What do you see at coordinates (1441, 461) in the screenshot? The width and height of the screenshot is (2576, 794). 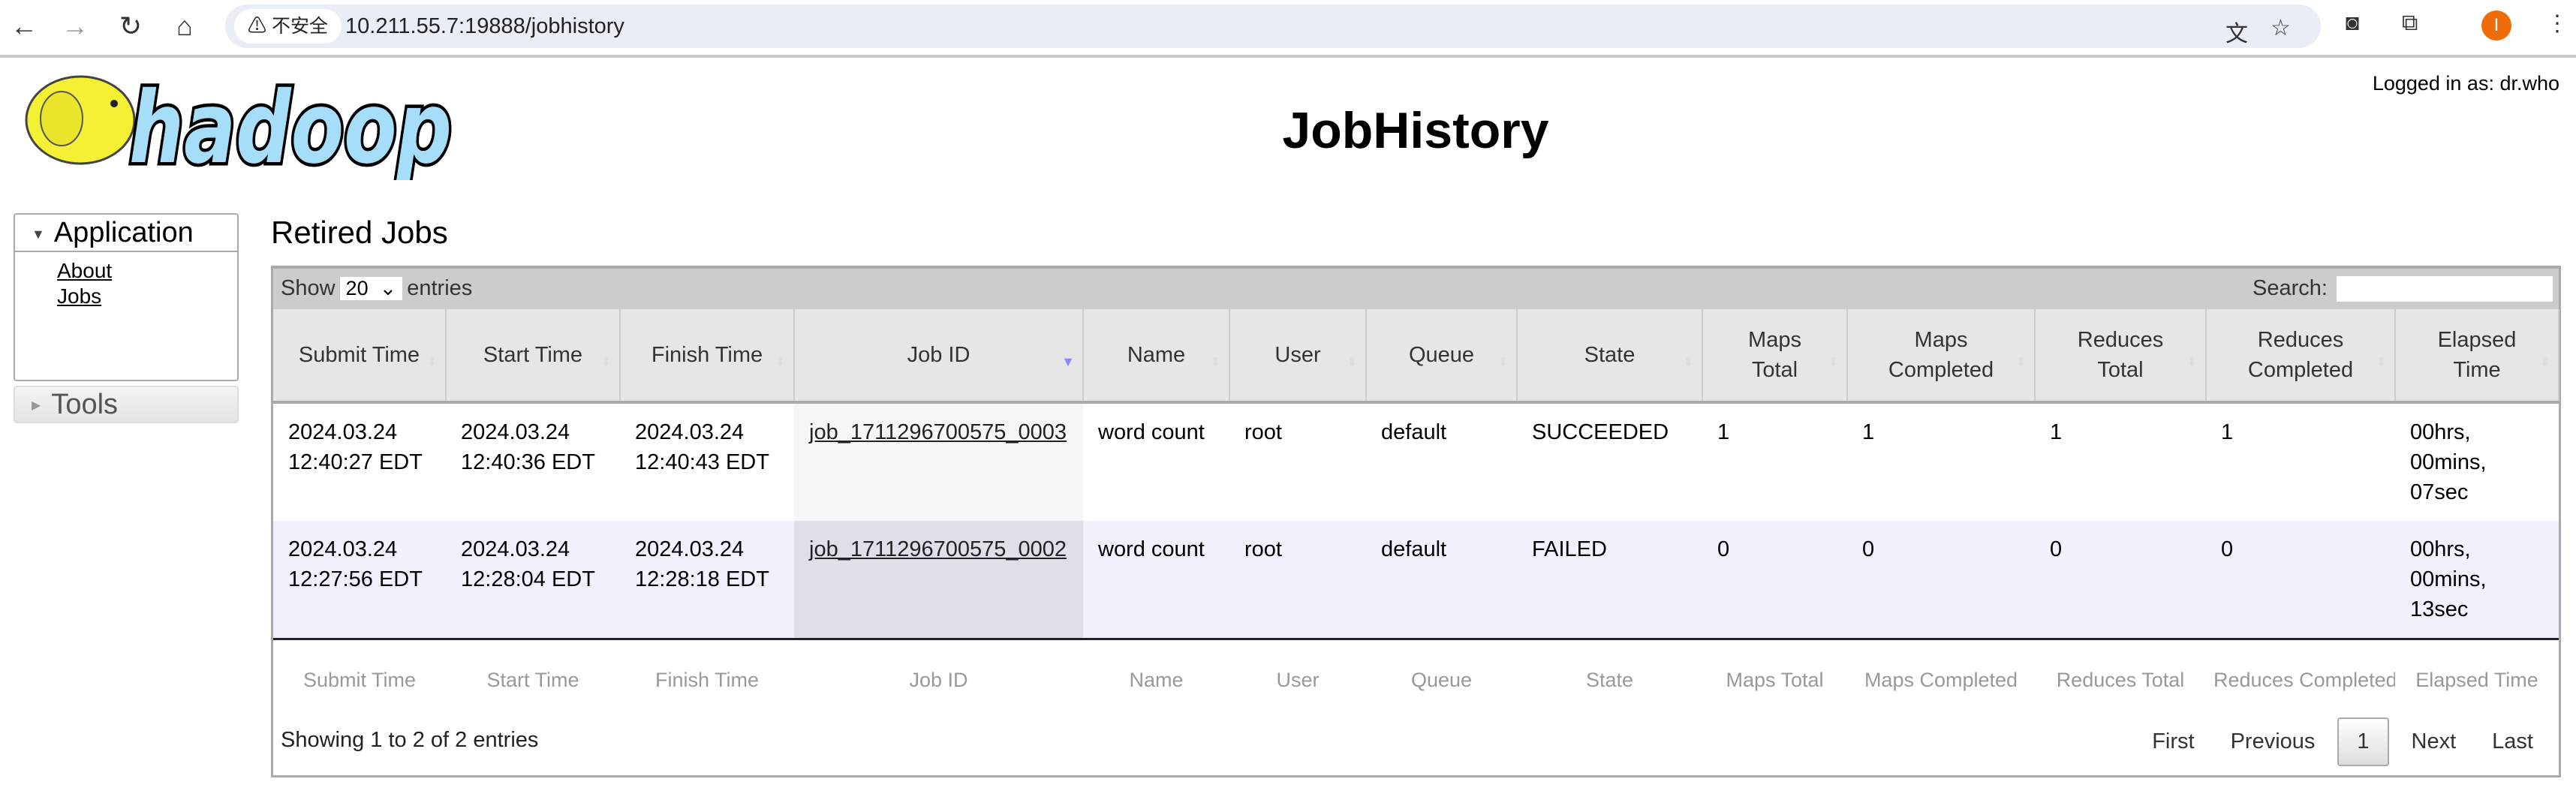 I see `cell-queue: default` at bounding box center [1441, 461].